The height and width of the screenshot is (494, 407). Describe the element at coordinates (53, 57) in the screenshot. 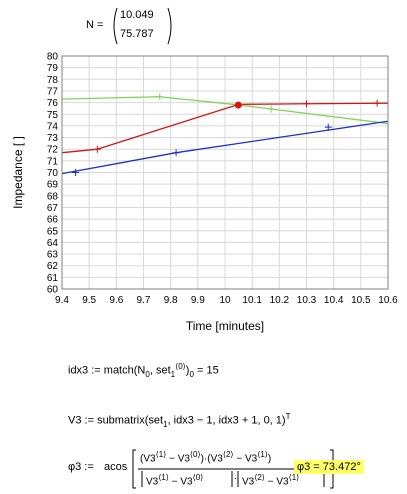

I see `y-tick-label: 80` at that location.